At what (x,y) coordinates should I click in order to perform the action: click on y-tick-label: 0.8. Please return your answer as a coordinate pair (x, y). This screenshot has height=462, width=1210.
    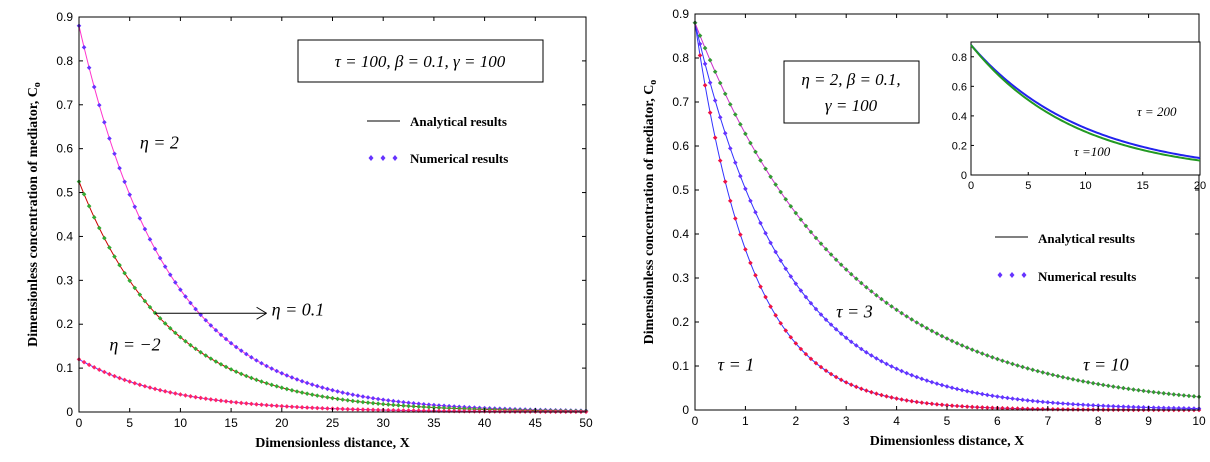
    Looking at the image, I should click on (64, 61).